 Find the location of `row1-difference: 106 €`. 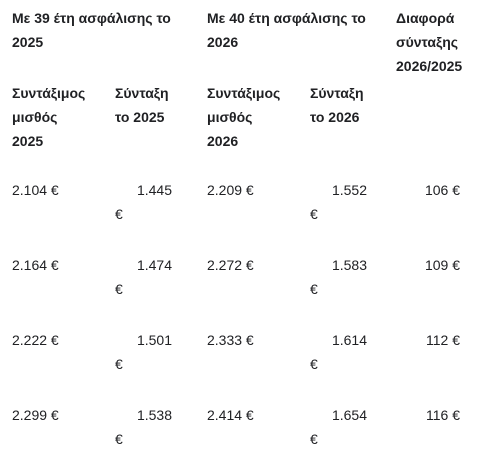

row1-difference: 106 € is located at coordinates (442, 190).